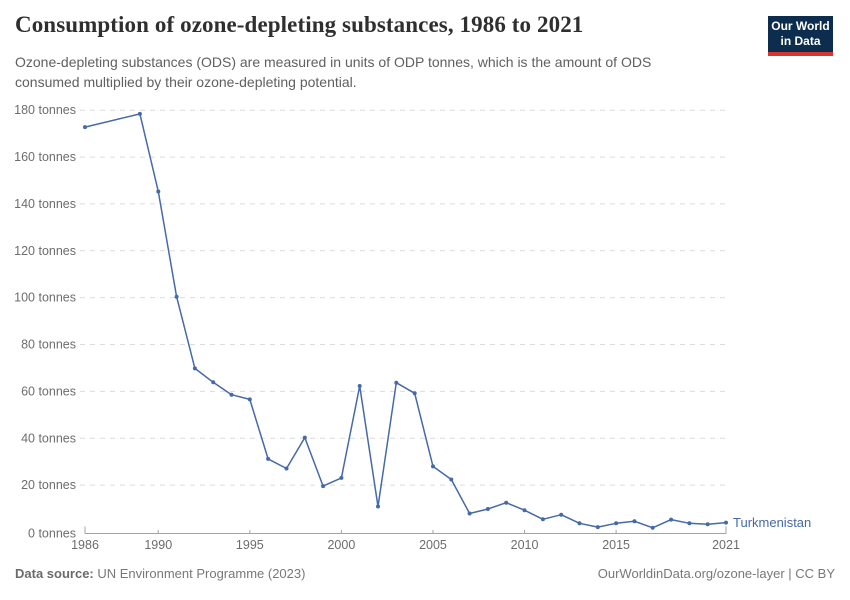  Describe the element at coordinates (341, 545) in the screenshot. I see `x-tick-label-2000: 2000` at that location.